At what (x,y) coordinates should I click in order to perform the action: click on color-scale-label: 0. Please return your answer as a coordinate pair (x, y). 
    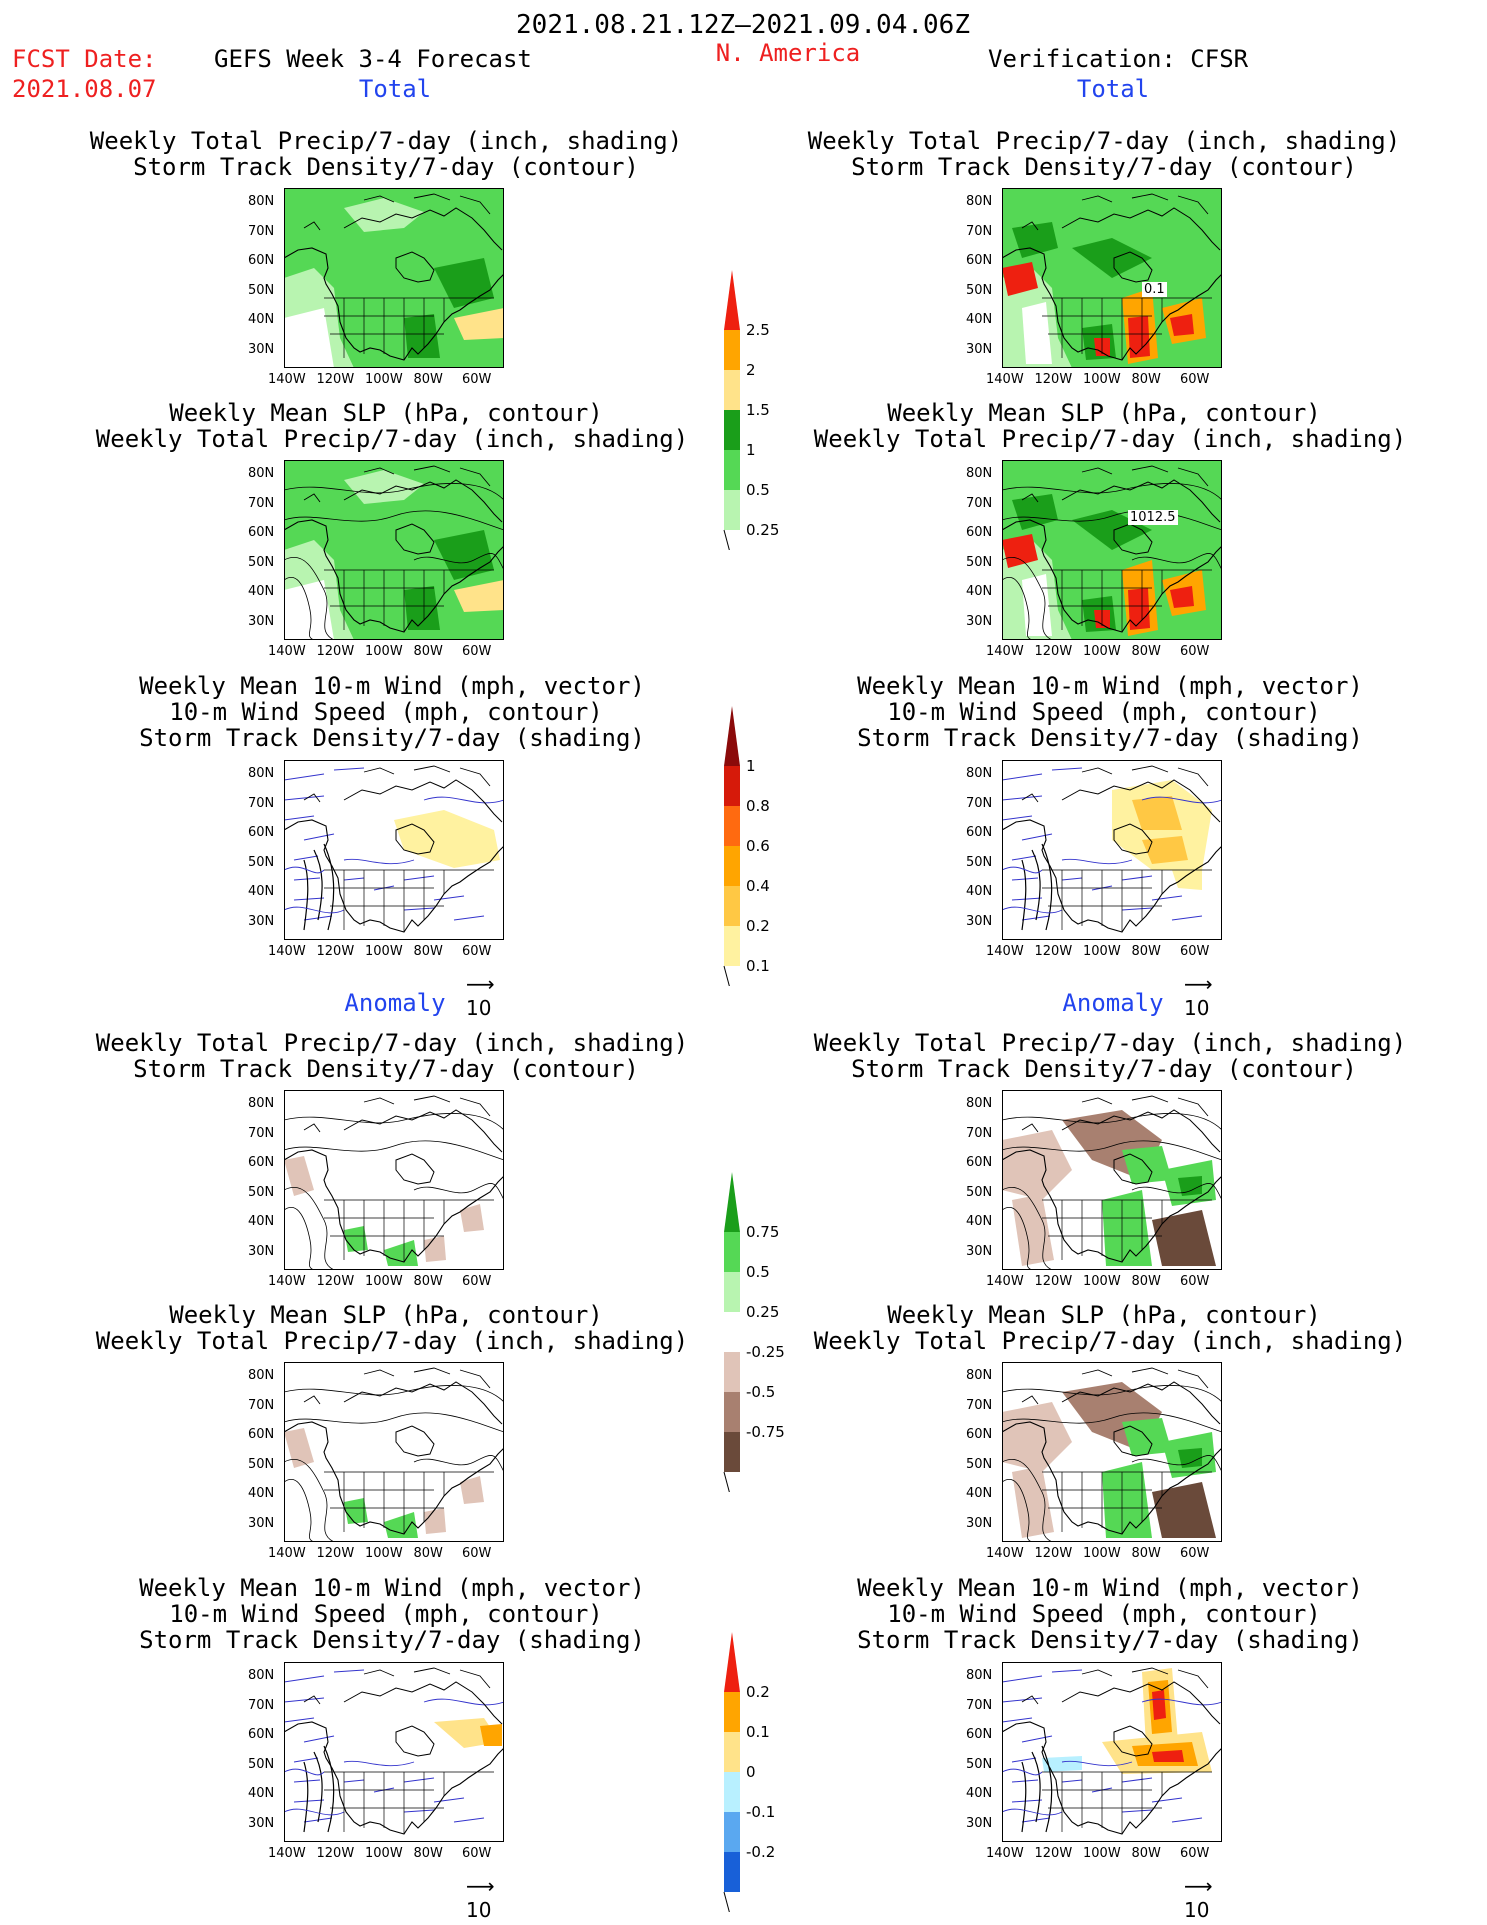
    Looking at the image, I should click on (751, 1772).